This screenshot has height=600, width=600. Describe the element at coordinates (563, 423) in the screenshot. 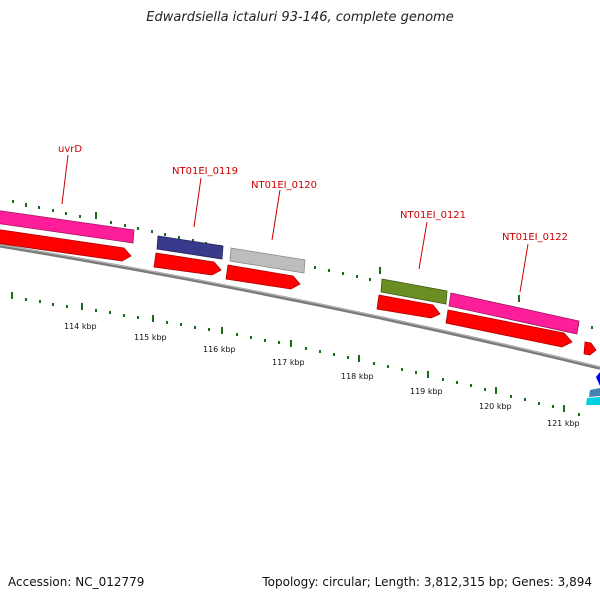

I see `kbp-label: 121 kbp` at that location.